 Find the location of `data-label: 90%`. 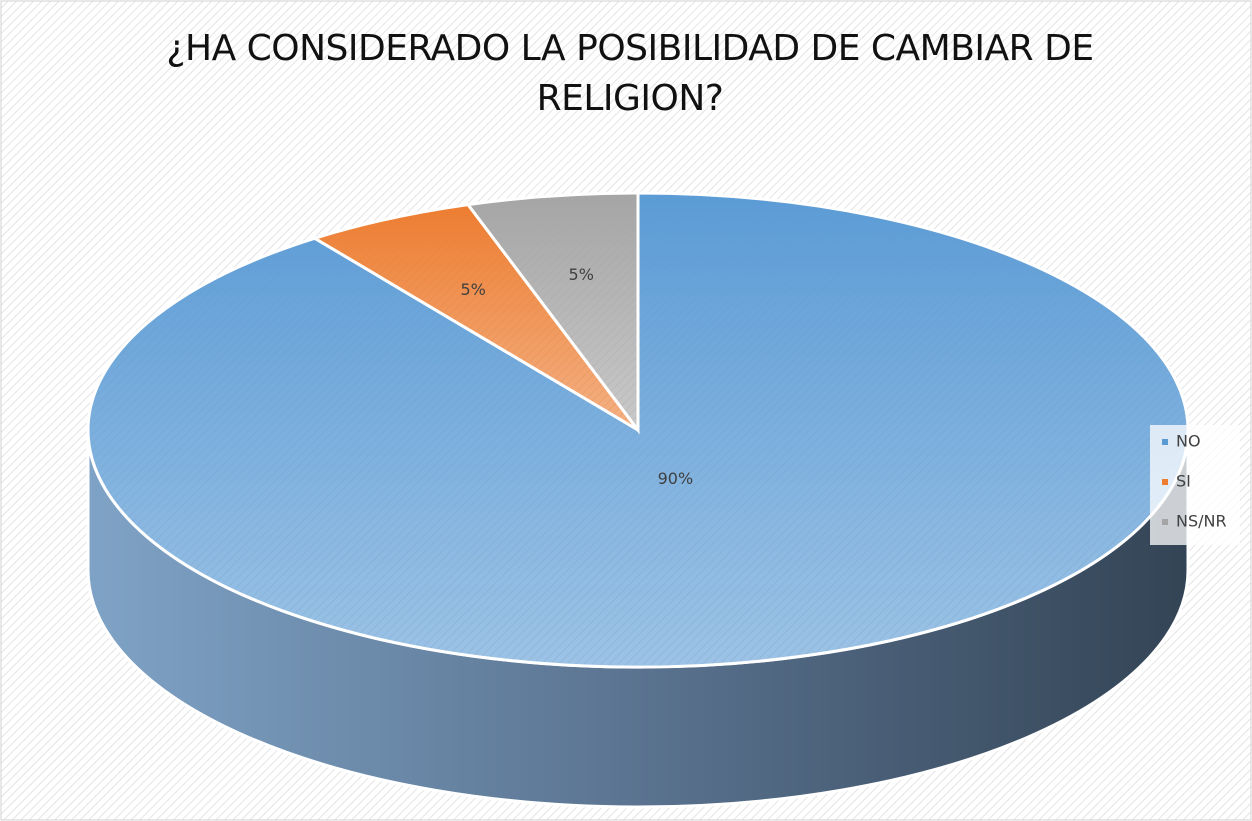

data-label: 90% is located at coordinates (676, 478).